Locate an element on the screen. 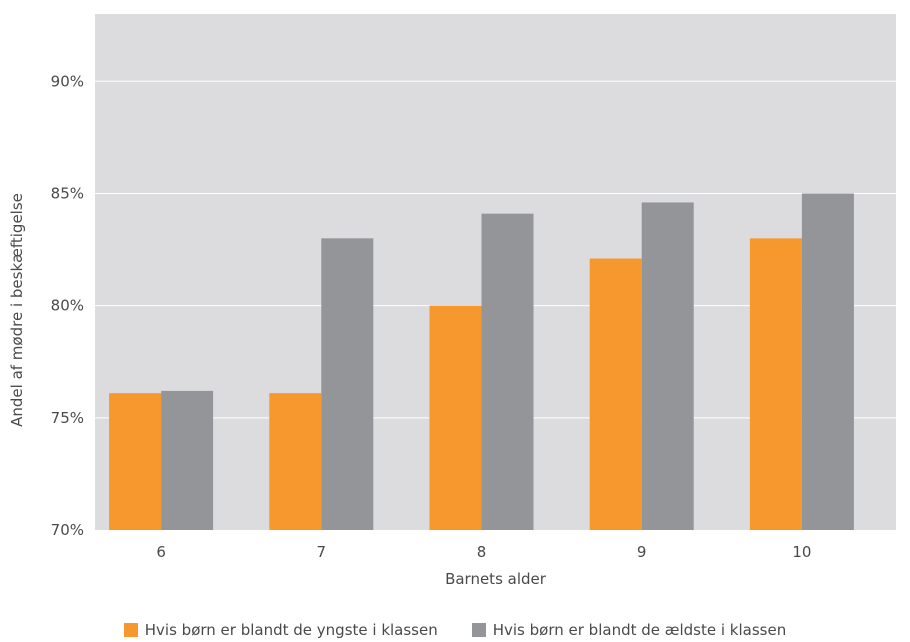 Image resolution: width=910 pixels, height=642 pixels. x-tick-label: 10 is located at coordinates (801, 552).